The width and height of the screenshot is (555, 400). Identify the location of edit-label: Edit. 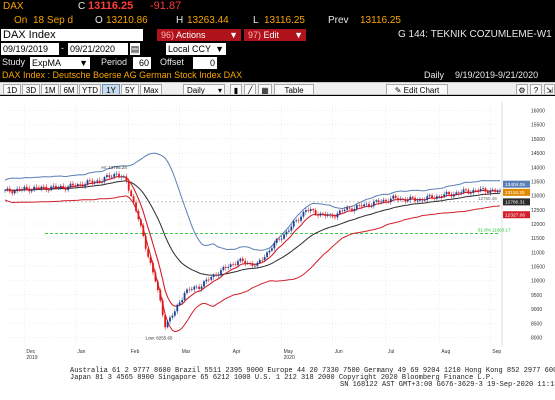
(271, 35).